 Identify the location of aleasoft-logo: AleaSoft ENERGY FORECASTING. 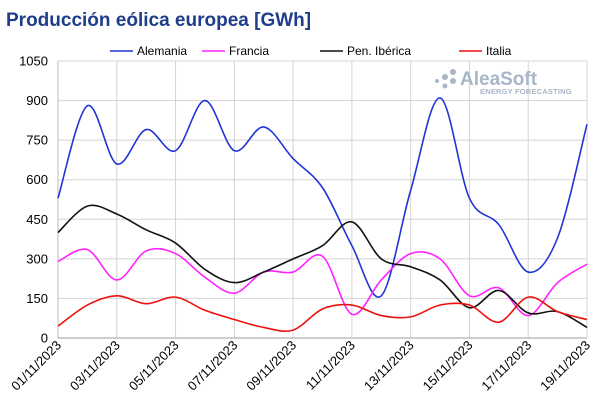
(503, 82).